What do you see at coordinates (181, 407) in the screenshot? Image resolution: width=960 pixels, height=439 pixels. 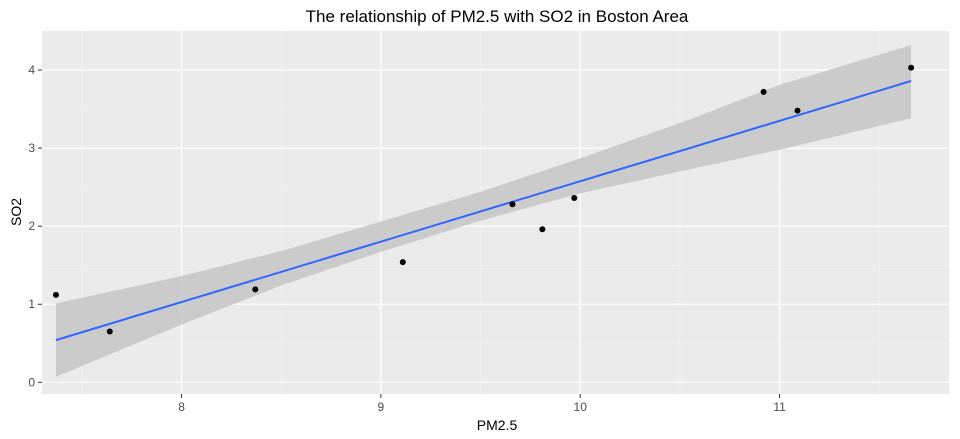 I see `x-tick-label: 8` at bounding box center [181, 407].